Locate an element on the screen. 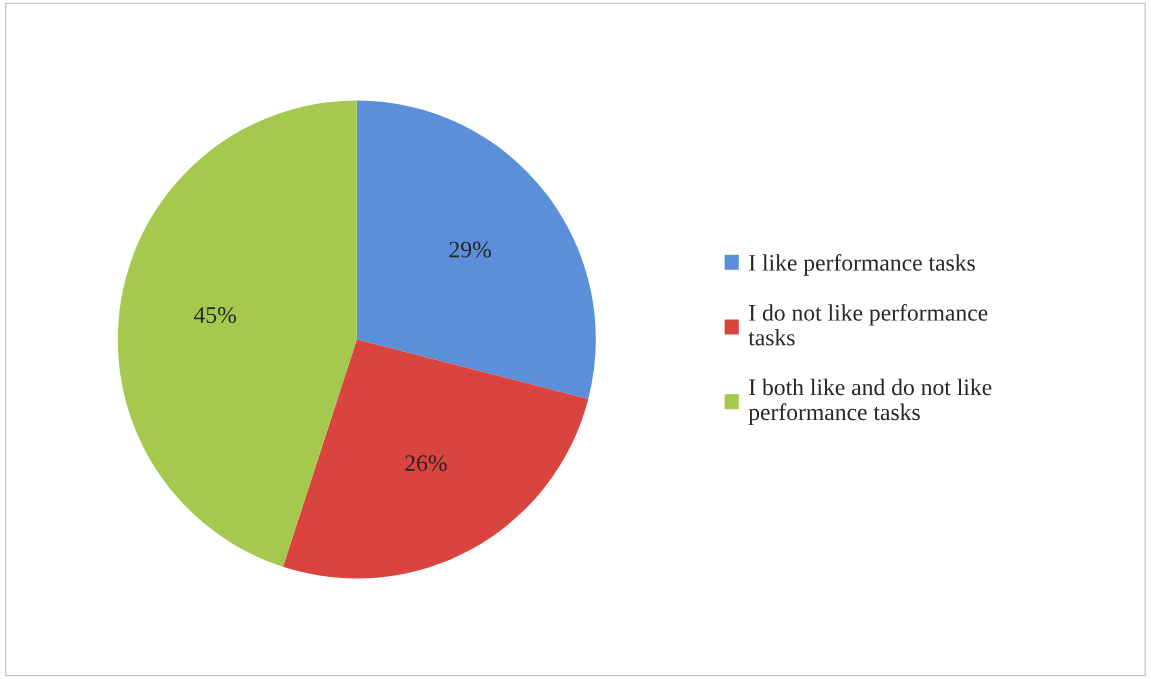 The image size is (1151, 679). legend-label: I do not like performance tasks is located at coordinates (868, 324).